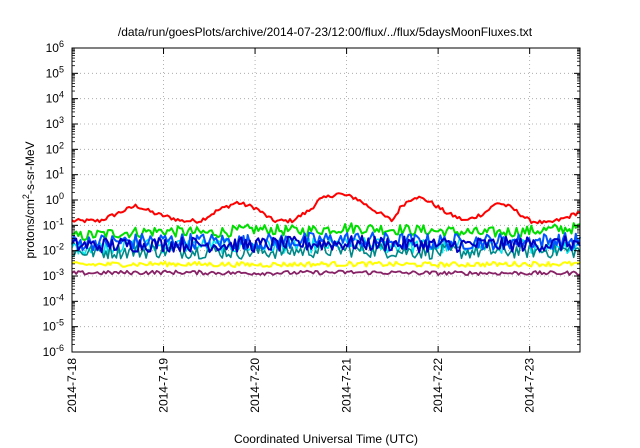 The height and width of the screenshot is (448, 640). What do you see at coordinates (61, 95) in the screenshot?
I see `y-tick-exponent: 4` at bounding box center [61, 95].